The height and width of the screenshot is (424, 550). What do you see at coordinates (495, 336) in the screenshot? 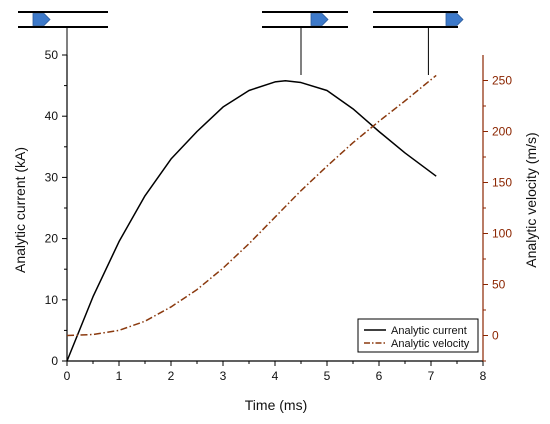
I see `y-tick-label-right: 0` at bounding box center [495, 336].